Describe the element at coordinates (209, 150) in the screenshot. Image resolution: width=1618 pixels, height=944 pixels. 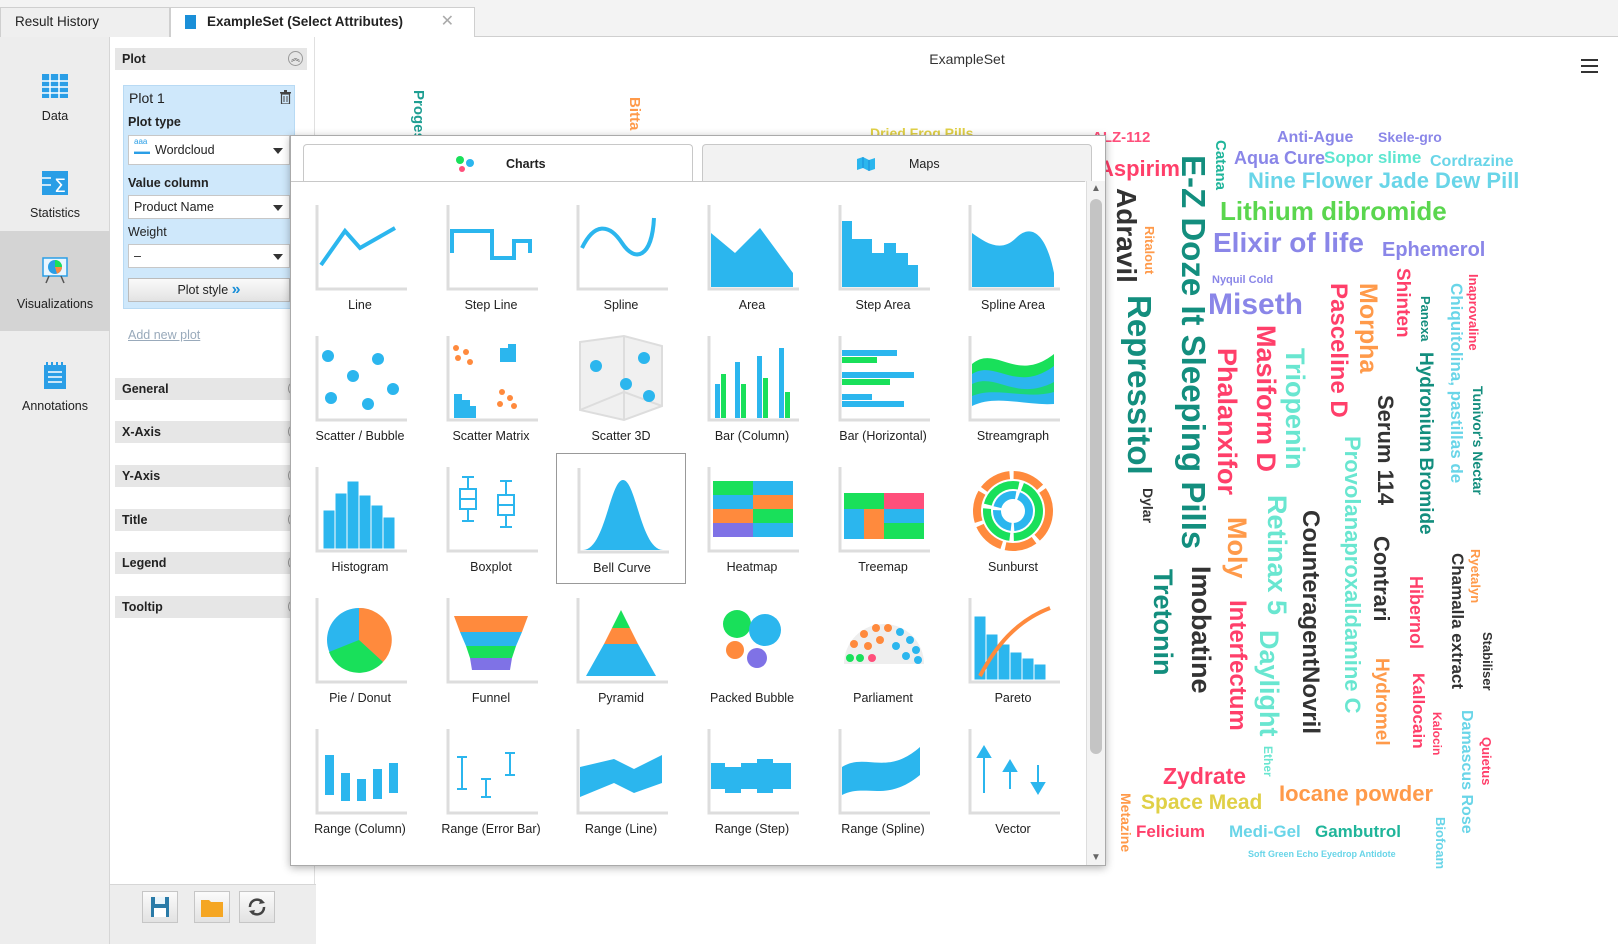
I see `plot-type-select: aaa ▬▬ Wordcloud` at that location.